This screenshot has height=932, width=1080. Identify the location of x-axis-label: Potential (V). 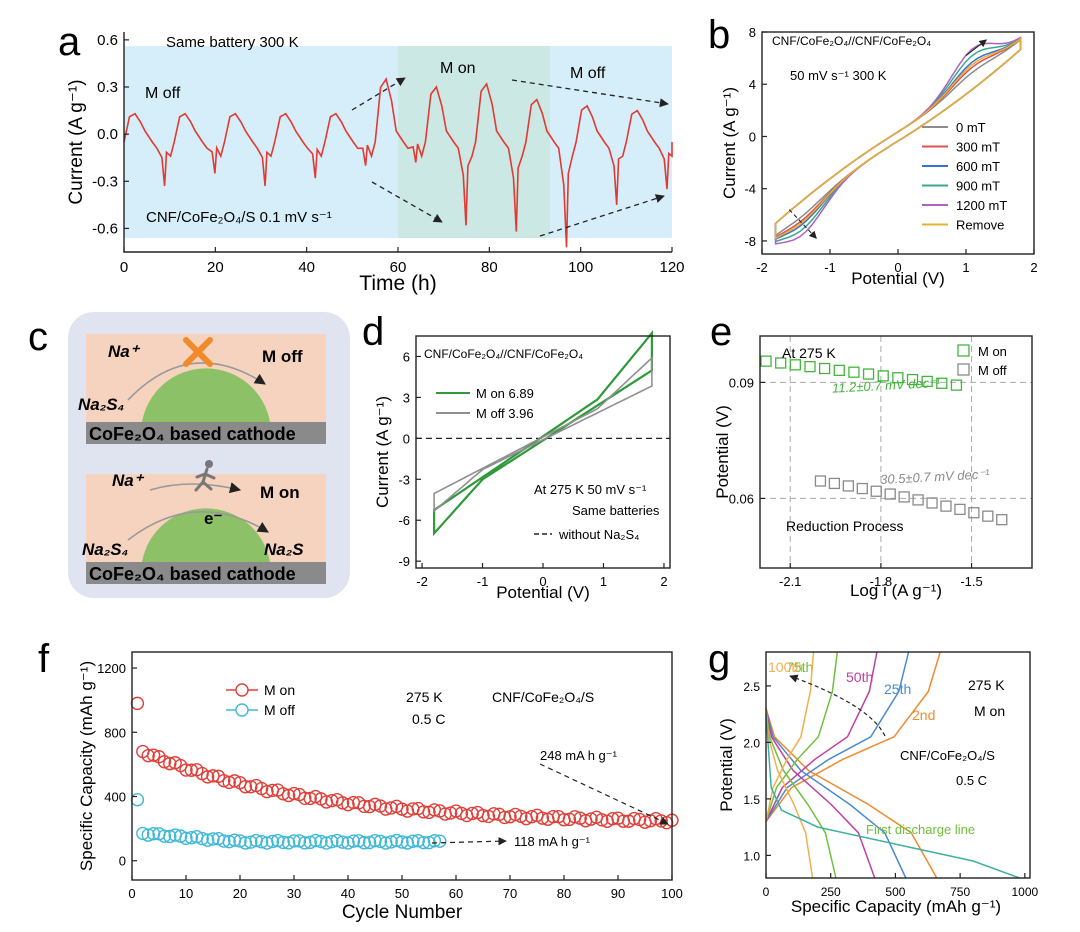
(543, 592).